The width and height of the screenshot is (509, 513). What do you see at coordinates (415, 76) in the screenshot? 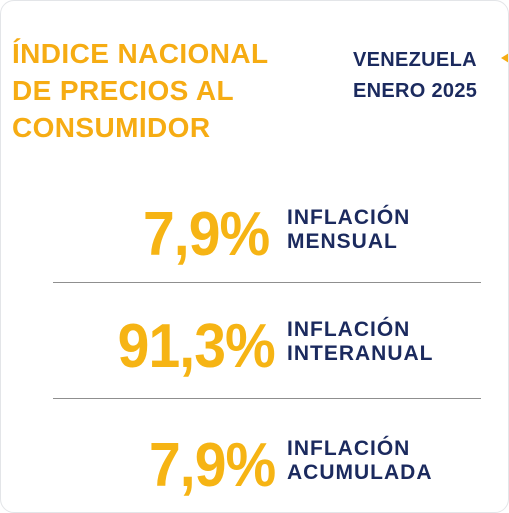
I see `country-period: VENEZUELA ENERO 2025` at bounding box center [415, 76].